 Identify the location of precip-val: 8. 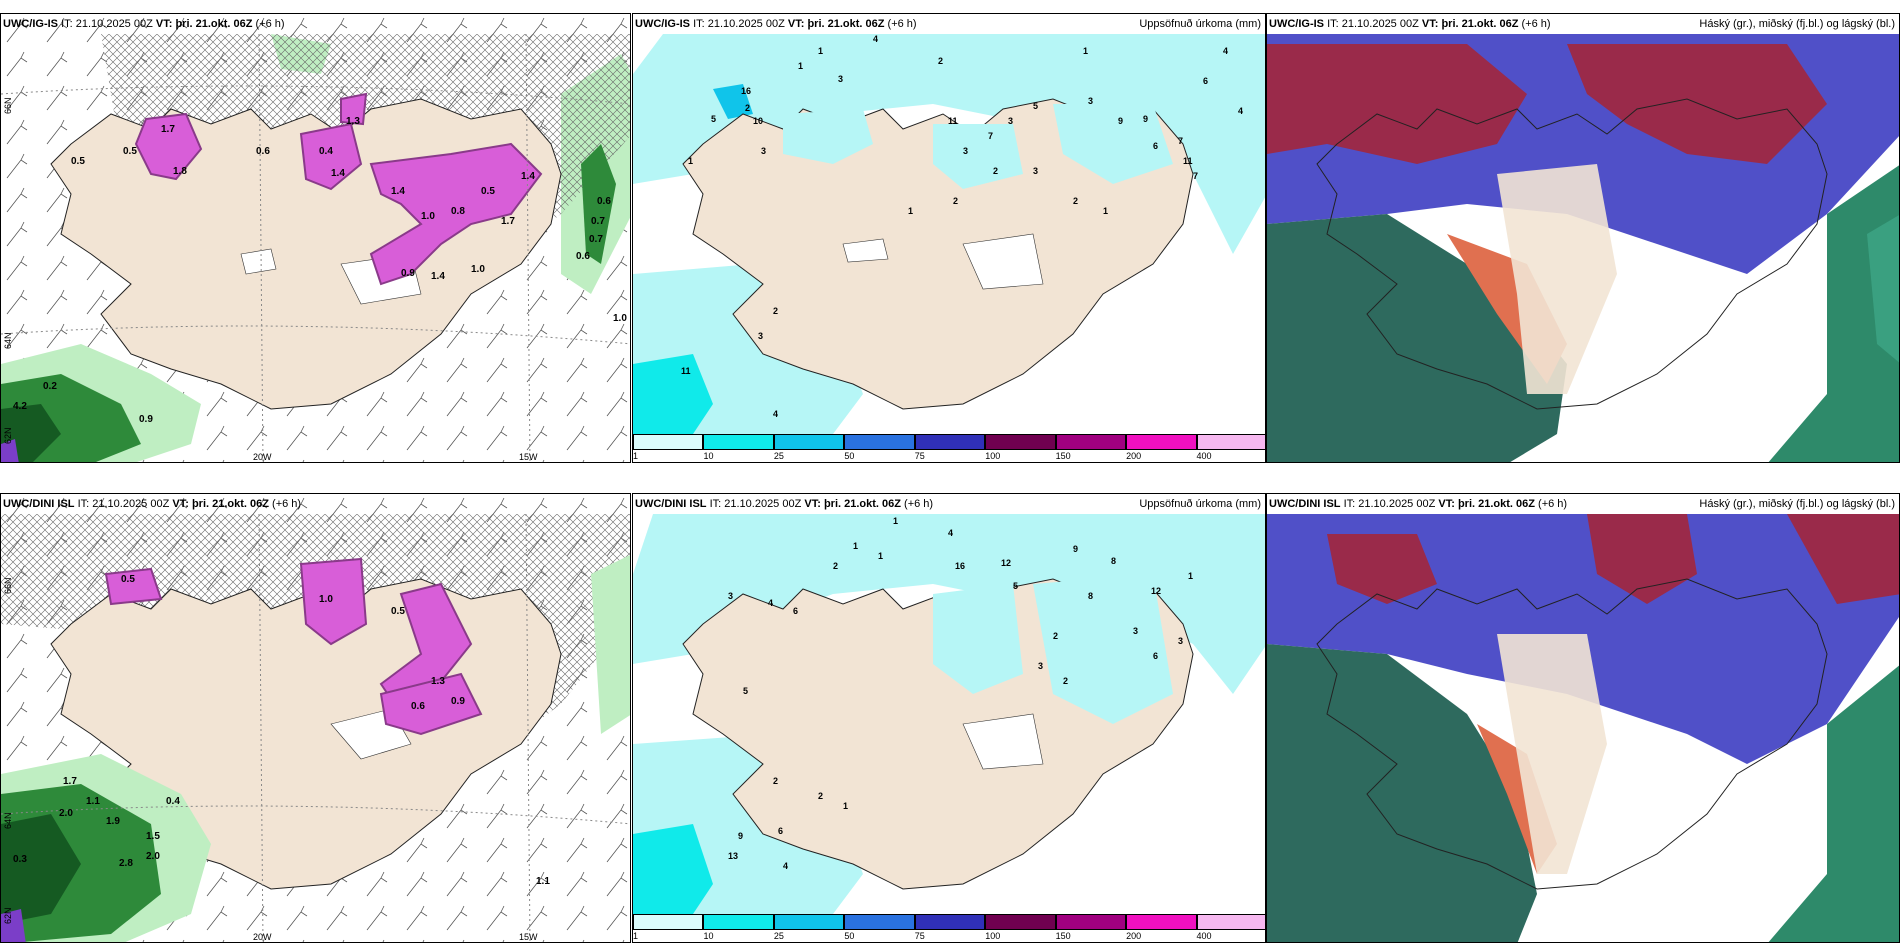
(1090, 596).